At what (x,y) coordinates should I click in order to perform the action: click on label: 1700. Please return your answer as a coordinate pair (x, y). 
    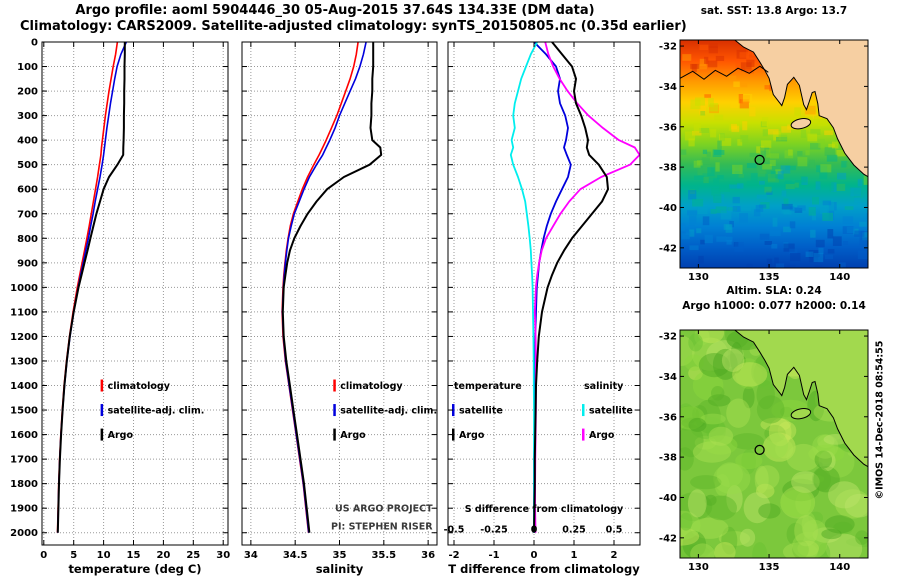
    Looking at the image, I should click on (24, 460).